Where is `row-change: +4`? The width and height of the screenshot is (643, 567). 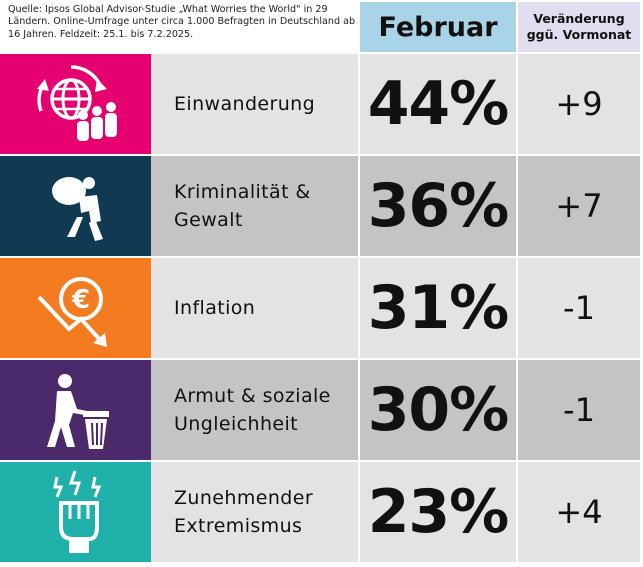
row-change: +4 is located at coordinates (579, 512).